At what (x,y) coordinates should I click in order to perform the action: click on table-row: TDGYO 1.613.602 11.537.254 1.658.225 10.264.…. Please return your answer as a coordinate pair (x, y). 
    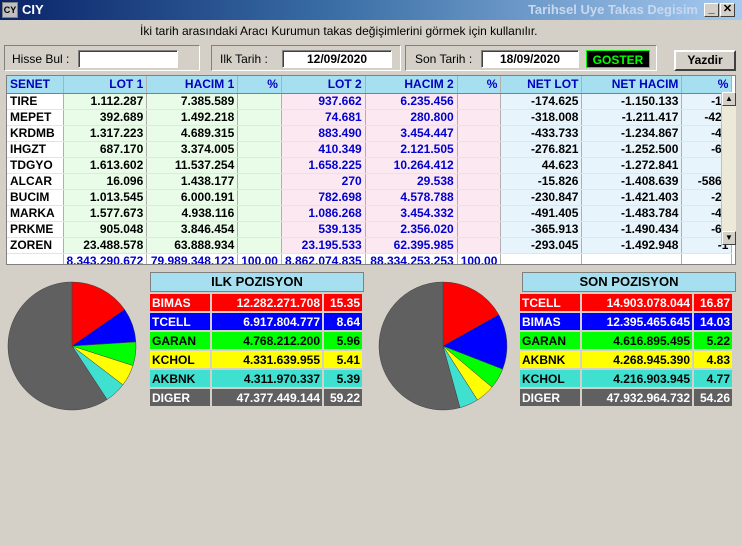
    Looking at the image, I should click on (370, 165).